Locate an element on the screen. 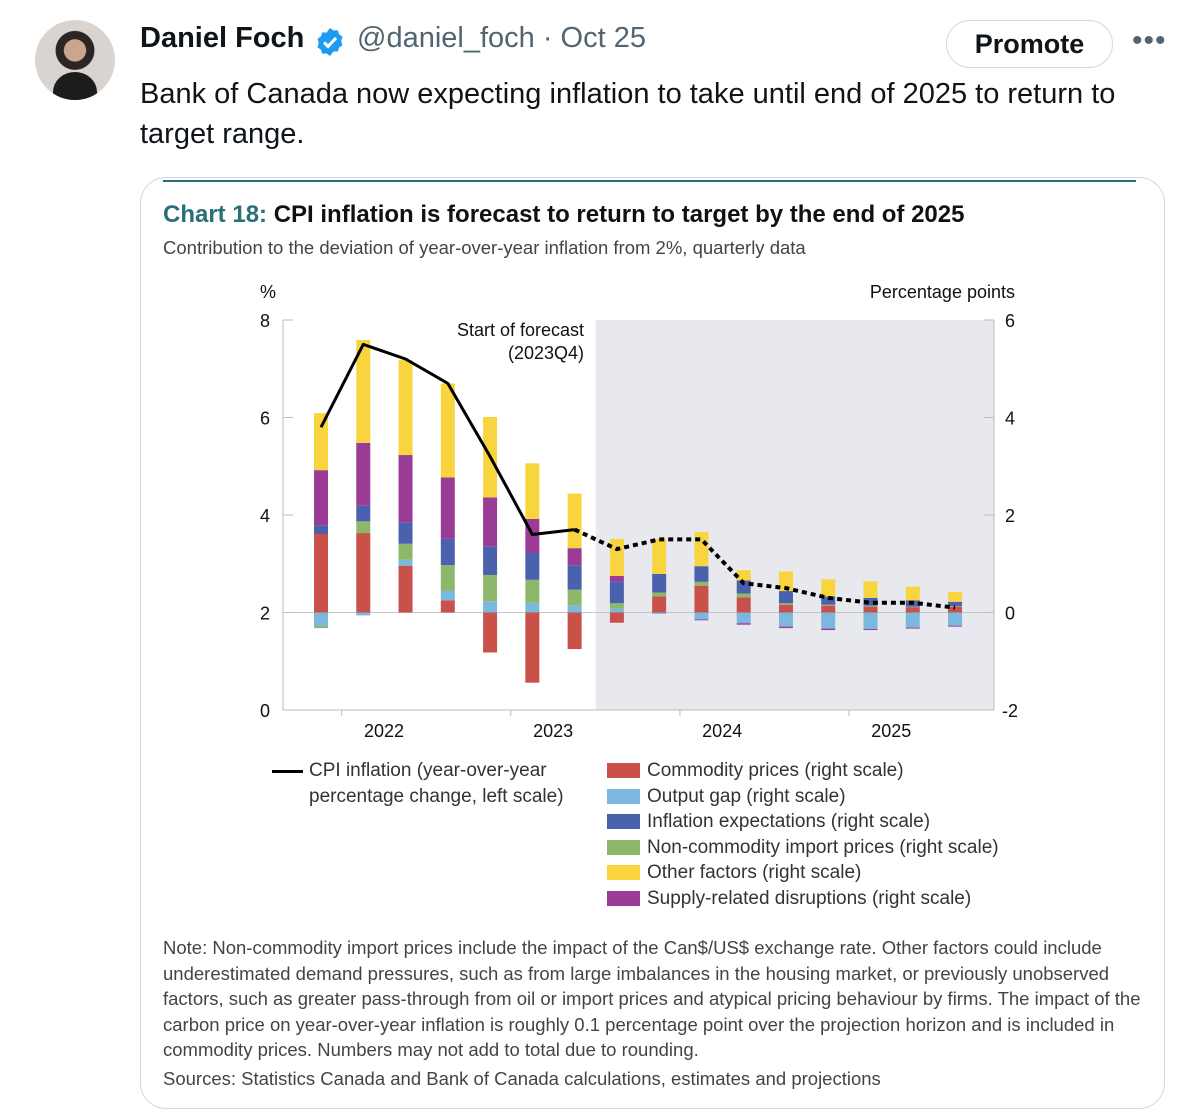 The image size is (1196, 1120). right-tick-label: 4 is located at coordinates (1010, 419).